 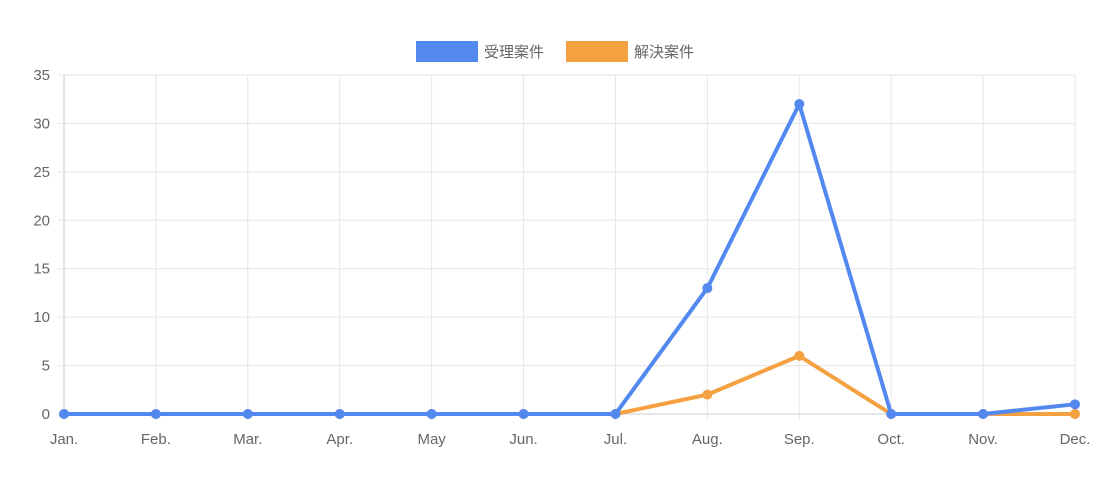 What do you see at coordinates (1075, 439) in the screenshot?
I see `x-tick-label: Dec.` at bounding box center [1075, 439].